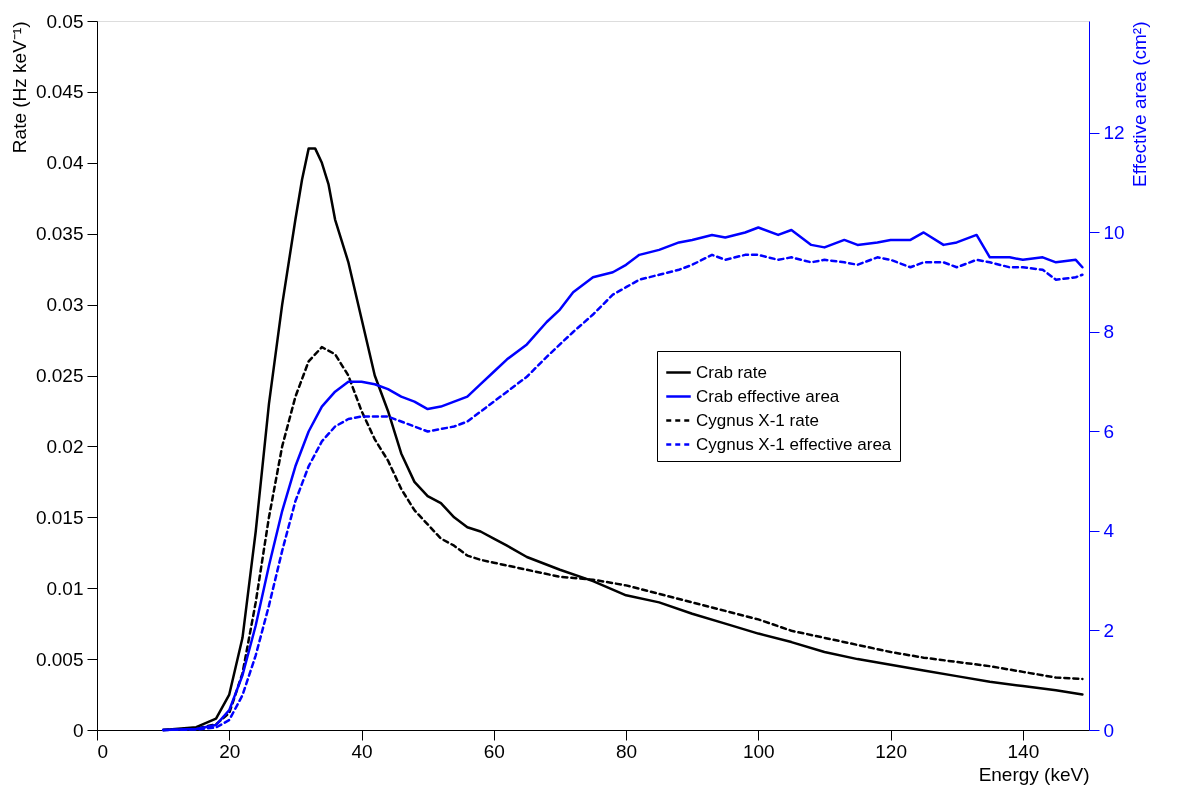  What do you see at coordinates (1139, 104) in the screenshot?
I see `y2-axis-title: Effective area (cm²)` at bounding box center [1139, 104].